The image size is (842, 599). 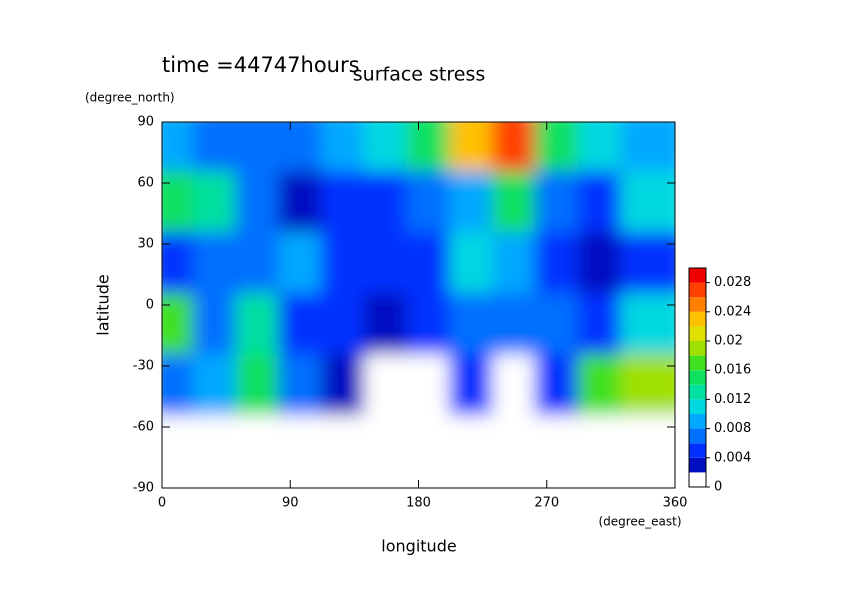 I want to click on y-unit: (degree_north), so click(x=130, y=98).